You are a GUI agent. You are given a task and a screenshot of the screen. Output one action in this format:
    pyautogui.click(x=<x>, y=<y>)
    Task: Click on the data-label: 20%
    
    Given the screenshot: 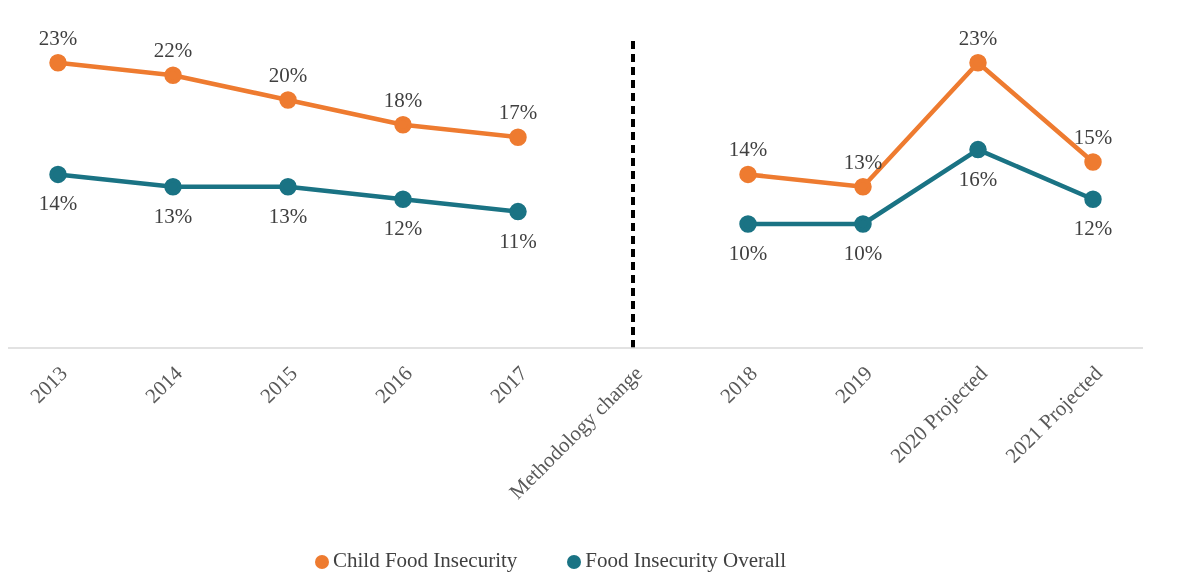 What is the action you would take?
    pyautogui.click(x=288, y=75)
    